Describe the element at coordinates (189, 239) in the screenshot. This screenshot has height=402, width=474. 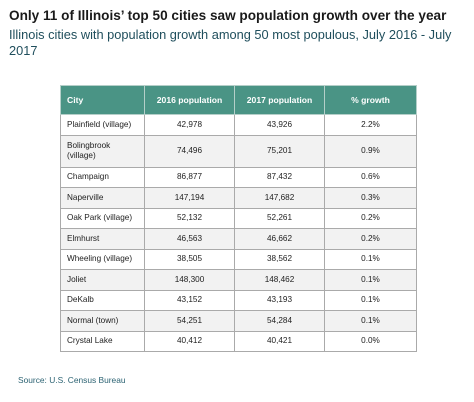
I see `cell-pop-2016: 46,563` at that location.